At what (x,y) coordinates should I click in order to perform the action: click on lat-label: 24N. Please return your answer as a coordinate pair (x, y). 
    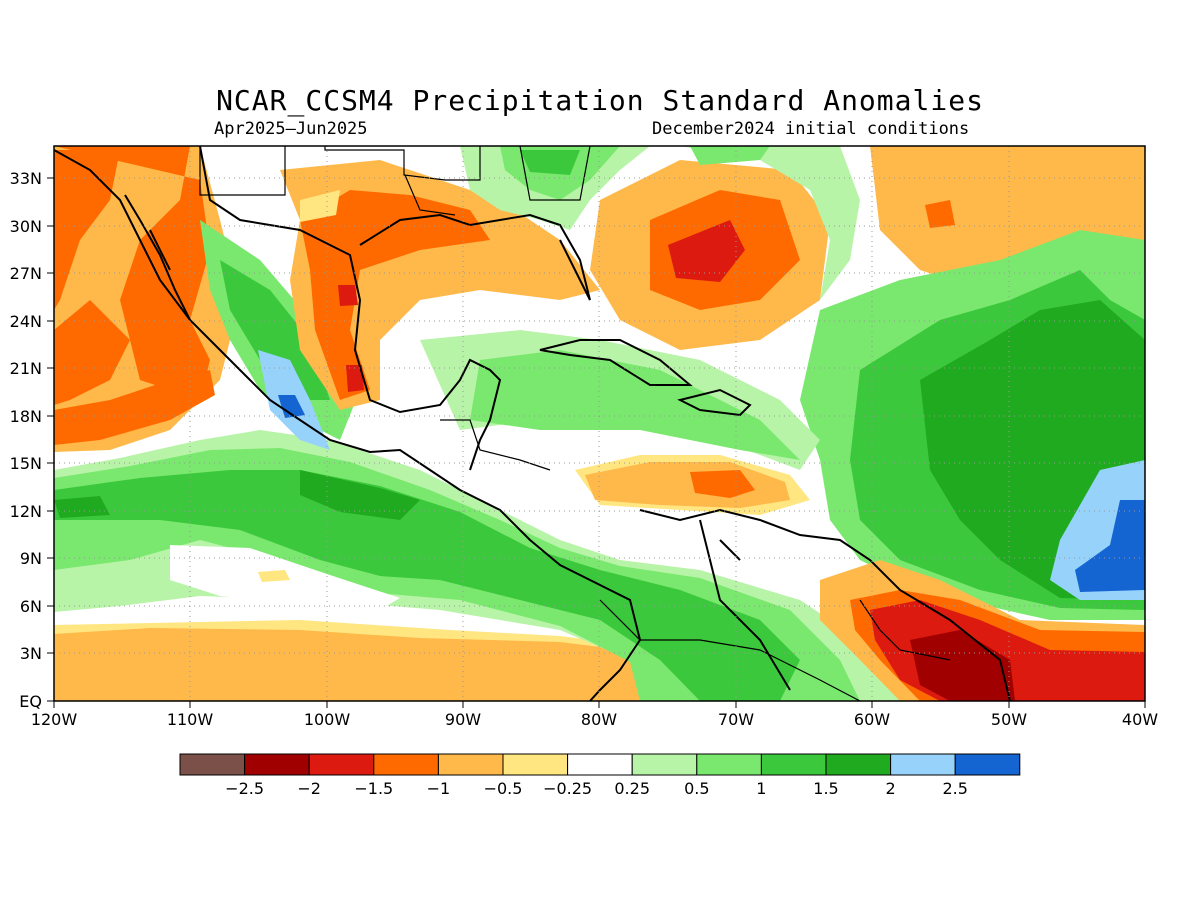
    Looking at the image, I should click on (26, 321).